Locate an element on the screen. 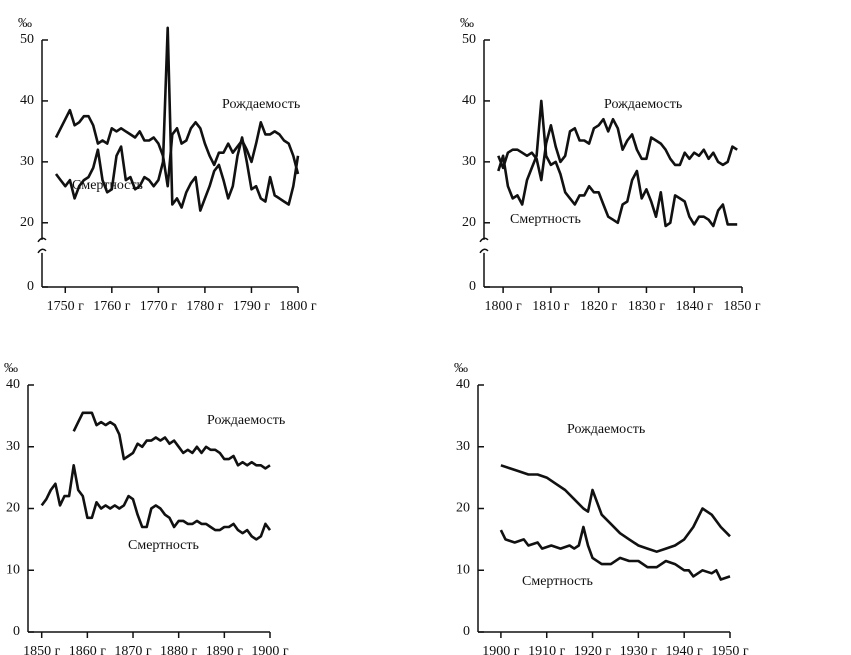 Image resolution: width=851 pixels, height=655 pixels. x-tick-label: 1770 г is located at coordinates (159, 306).